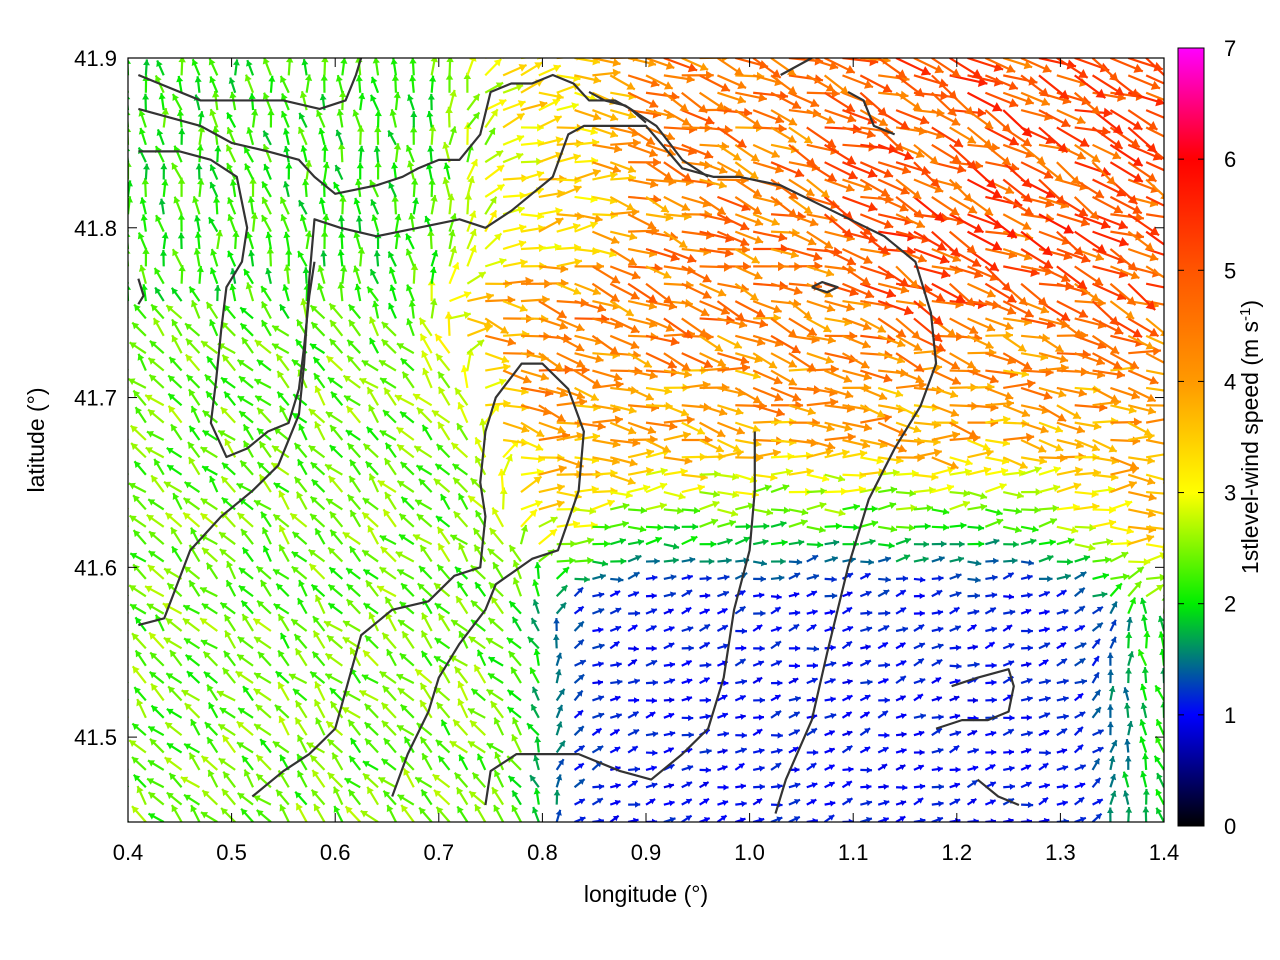 Image resolution: width=1280 pixels, height=960 pixels. I want to click on x-tick-label: 1.4, so click(1164, 852).